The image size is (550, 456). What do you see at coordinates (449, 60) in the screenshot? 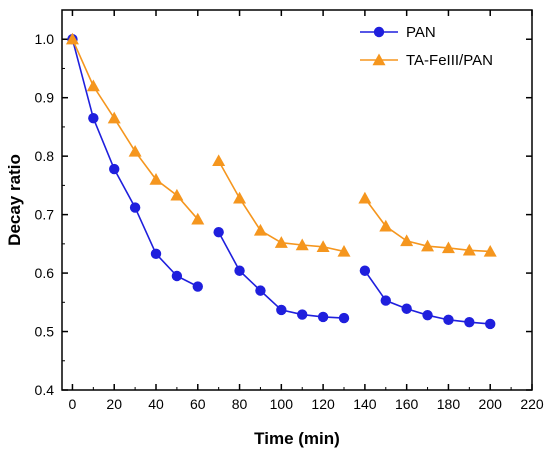
I see `legend-label: TA-FeIII/PAN` at bounding box center [449, 60].